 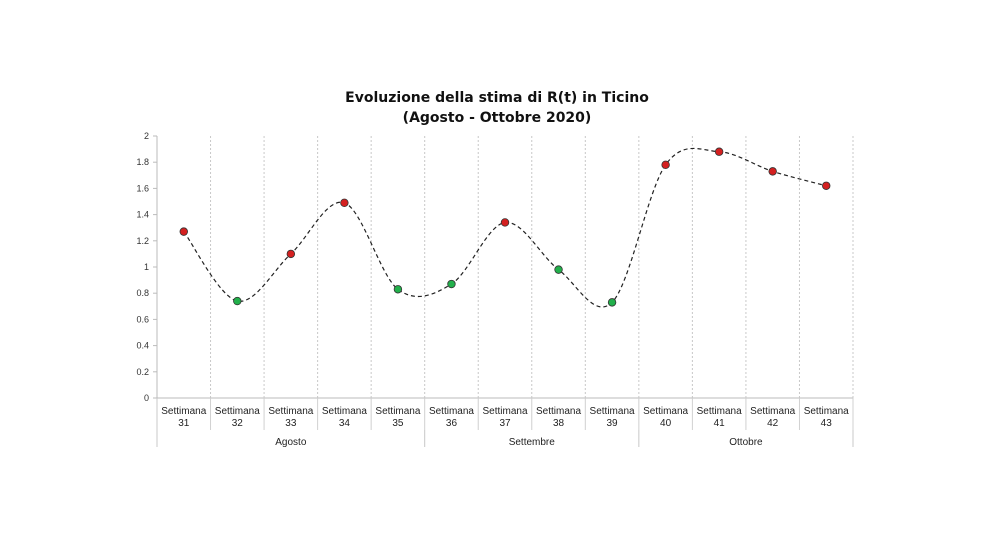 I want to click on y-tick-label: 1.4, so click(x=142, y=215).